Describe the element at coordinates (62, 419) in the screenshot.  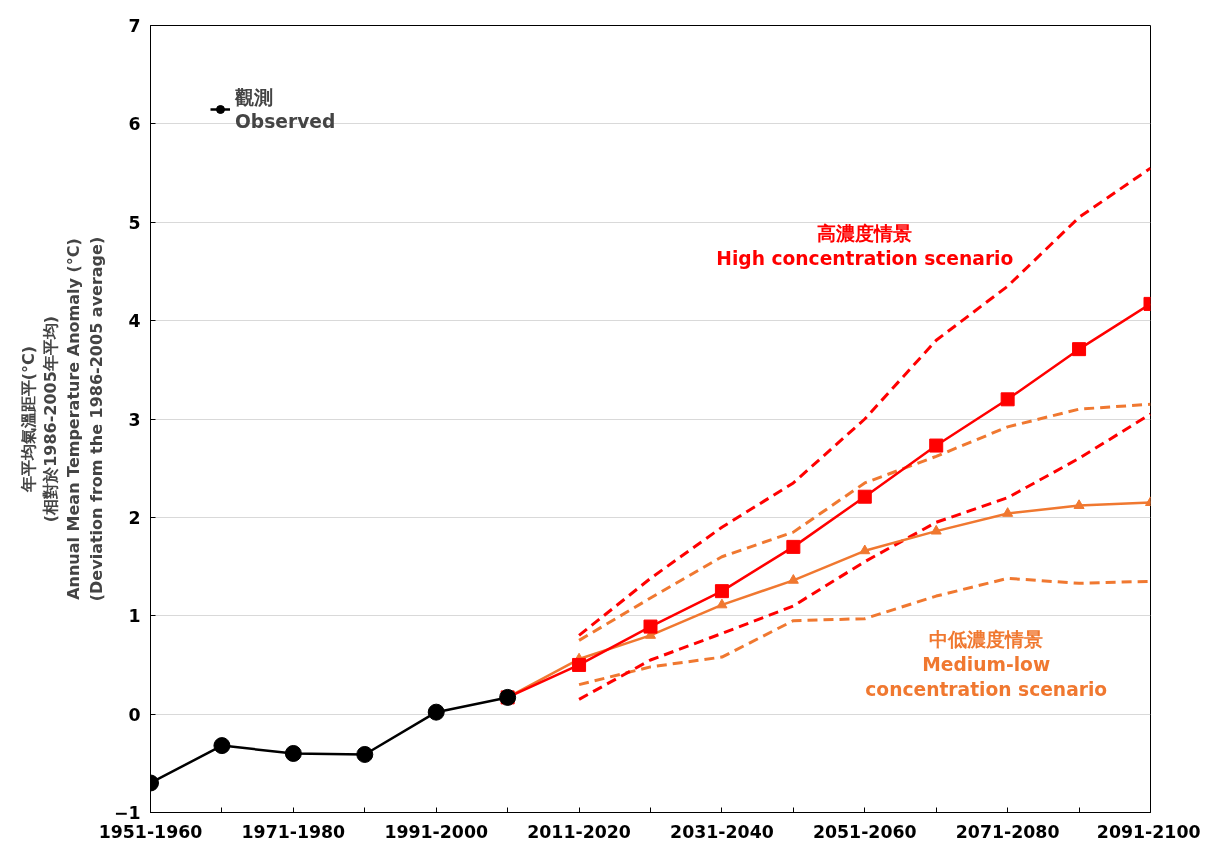
I see `y-axis-title: 年平均氣溫距平(°C) (相對於1986-2005年平均) Annual Mean Temperature Anomaly (°C) (Deviation from the 1986-2005 average)` at that location.